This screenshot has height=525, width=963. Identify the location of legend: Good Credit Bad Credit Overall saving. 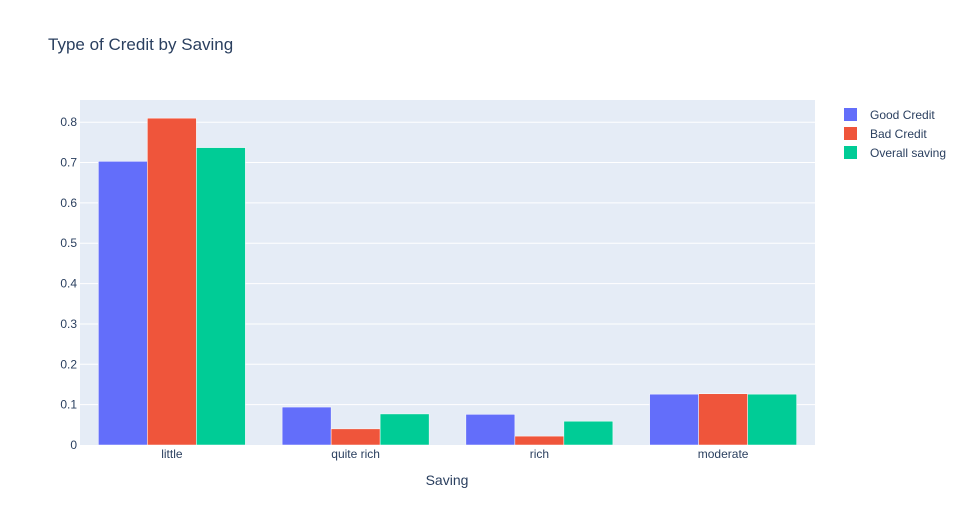
(895, 134).